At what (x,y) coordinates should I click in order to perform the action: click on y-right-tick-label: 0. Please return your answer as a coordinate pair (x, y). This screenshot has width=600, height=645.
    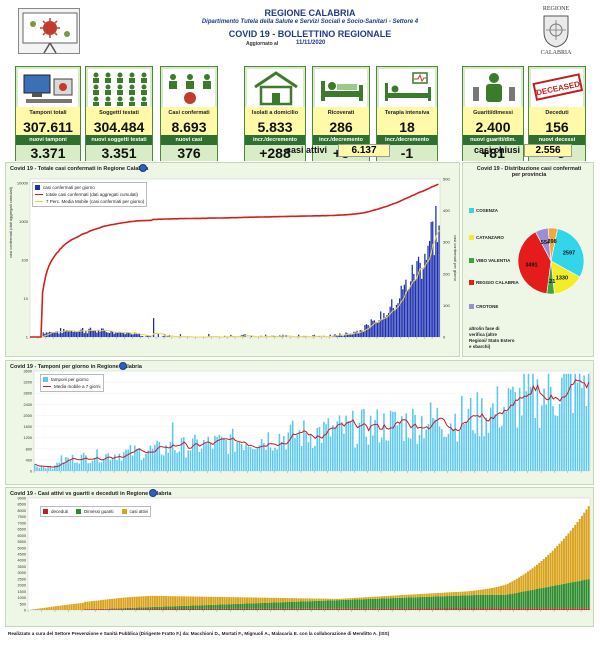
    Looking at the image, I should click on (444, 337).